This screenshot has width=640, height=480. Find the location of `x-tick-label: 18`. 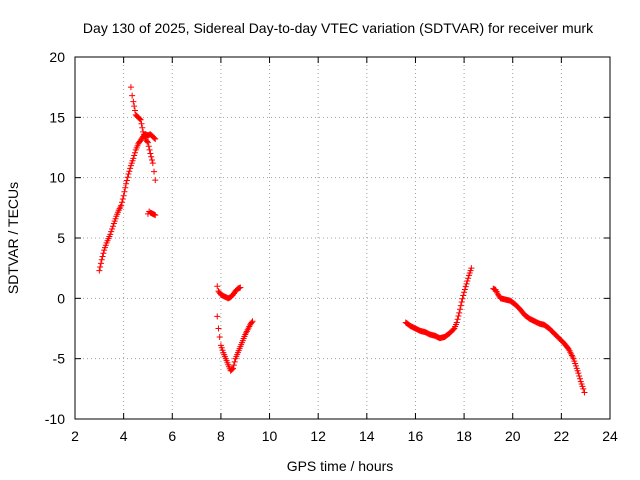

x-tick-label: 18 is located at coordinates (464, 436).